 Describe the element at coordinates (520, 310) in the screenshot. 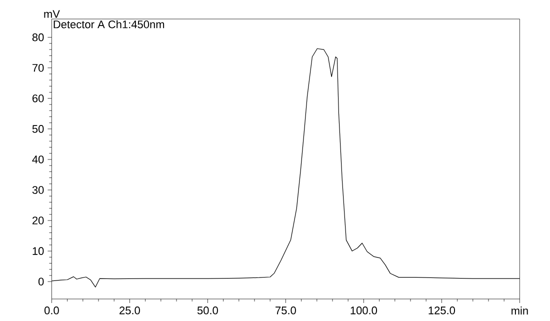

I see `x-tick-label: min` at that location.